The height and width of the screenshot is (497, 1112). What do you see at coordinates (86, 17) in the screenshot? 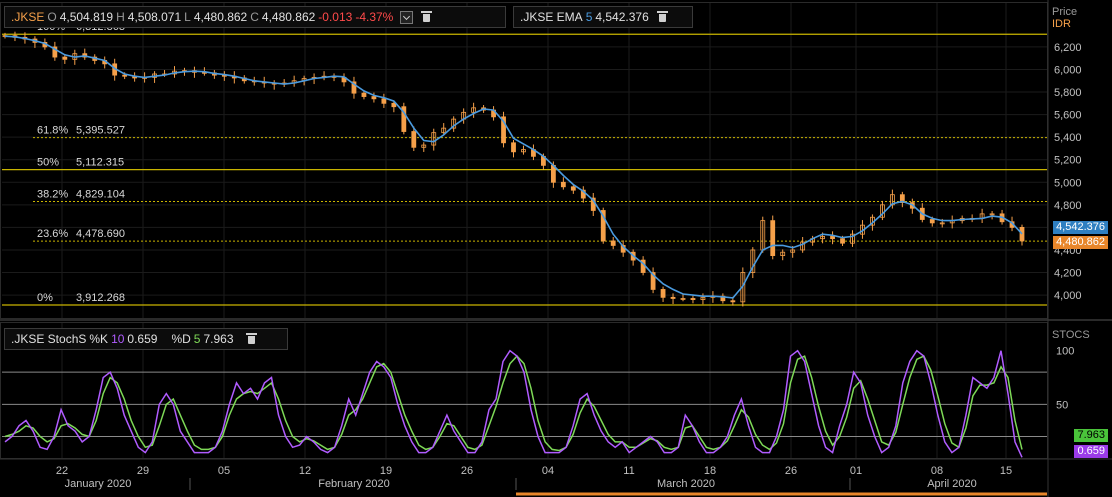
I see `open-value: 4,504.819` at bounding box center [86, 17].